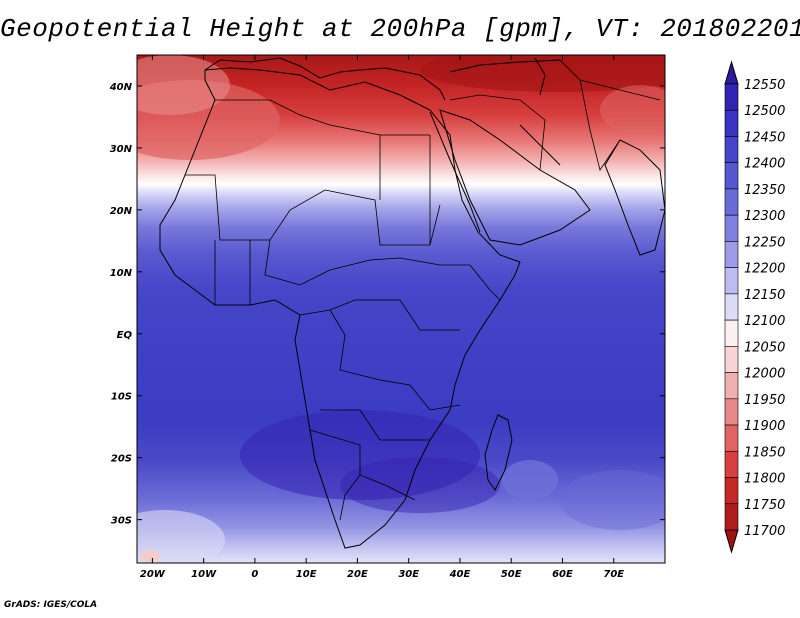 This screenshot has height=618, width=800. What do you see at coordinates (153, 574) in the screenshot?
I see `x-tick-label: 20W` at bounding box center [153, 574].